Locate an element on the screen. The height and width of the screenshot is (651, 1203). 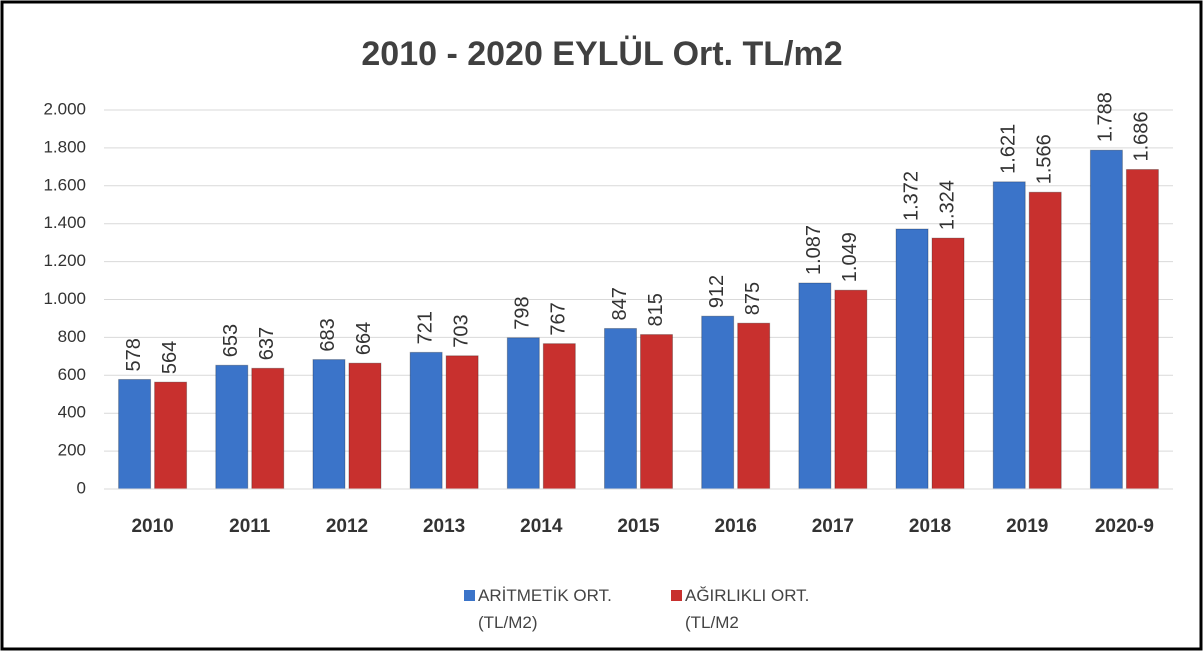
y-tick-label: 1.800 is located at coordinates (64, 146).